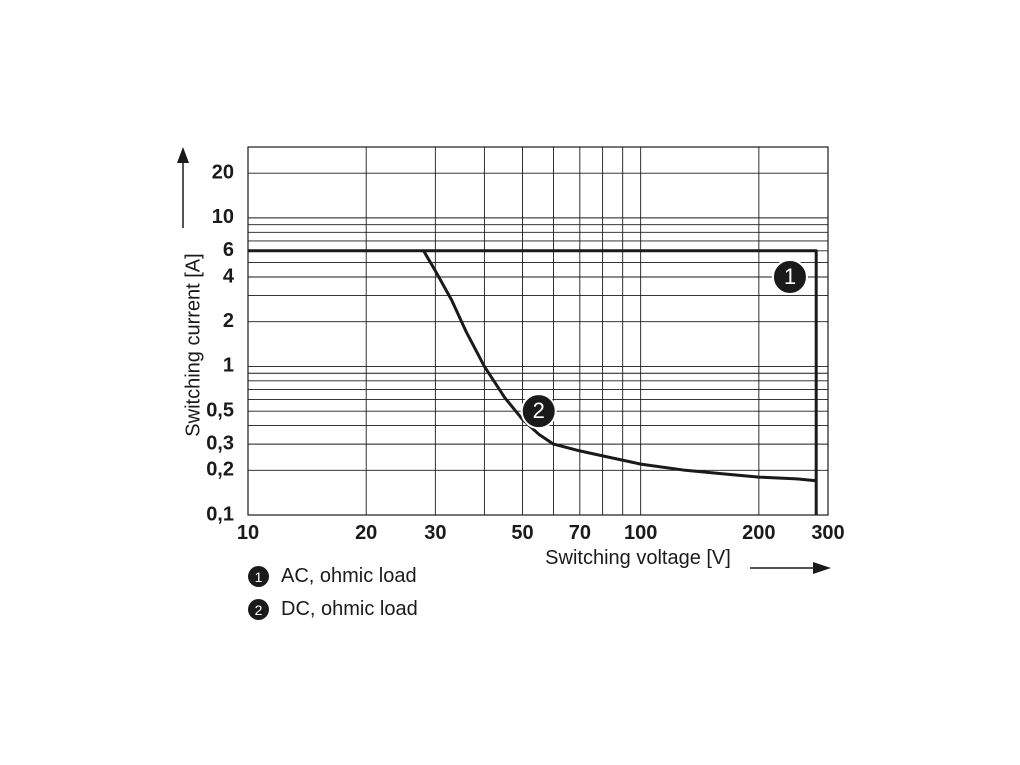 The width and height of the screenshot is (1020, 765). I want to click on y-axis-label-group: Switching current [A], so click(190, 292).